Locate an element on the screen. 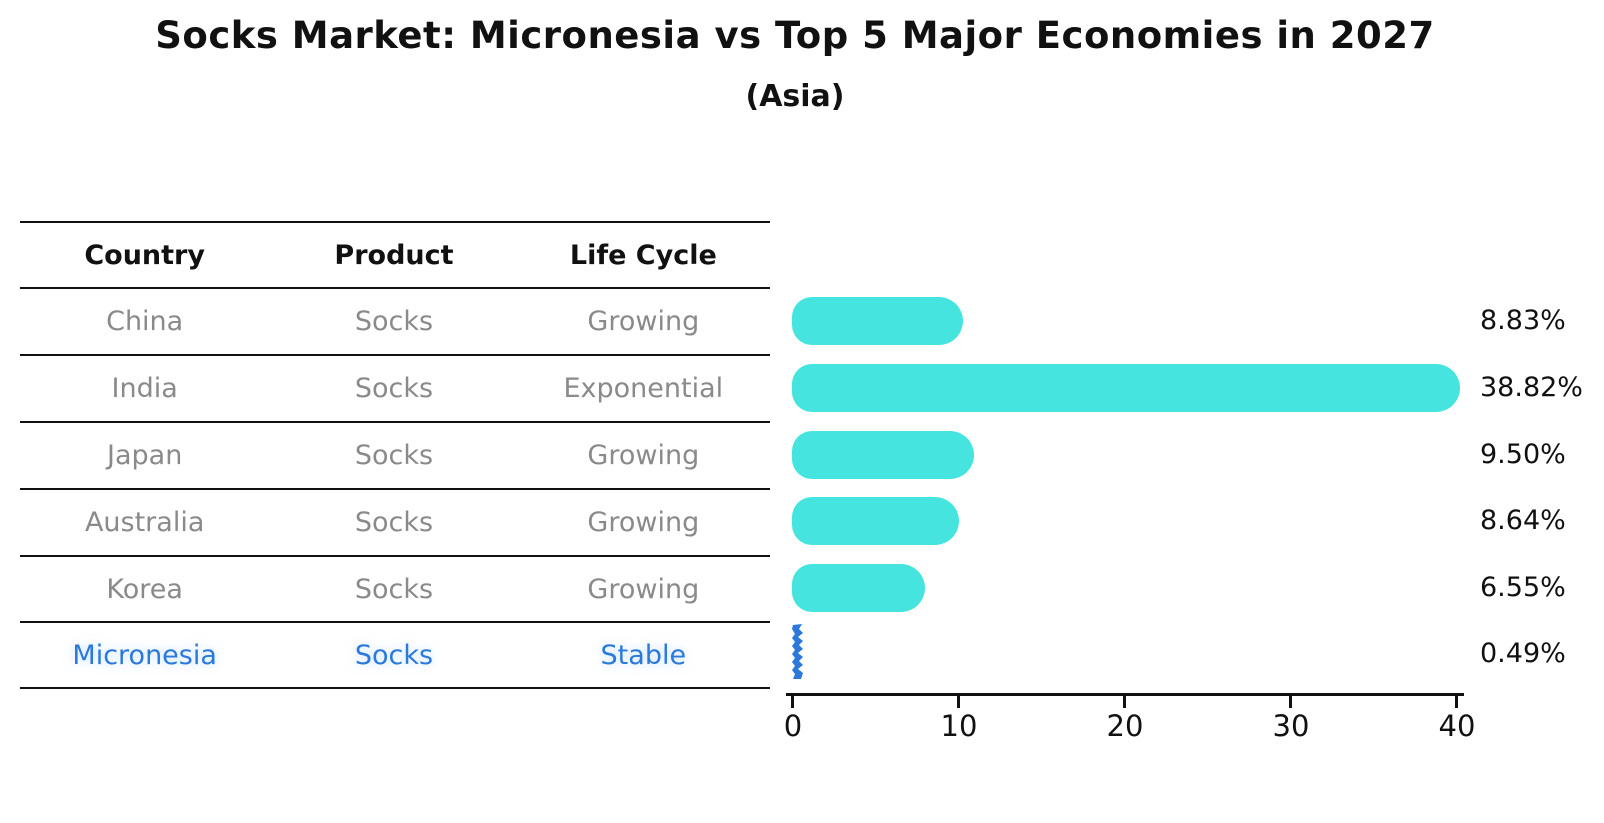 This screenshot has width=1604, height=823. x-axis-tick-label: 30 is located at coordinates (1291, 726).